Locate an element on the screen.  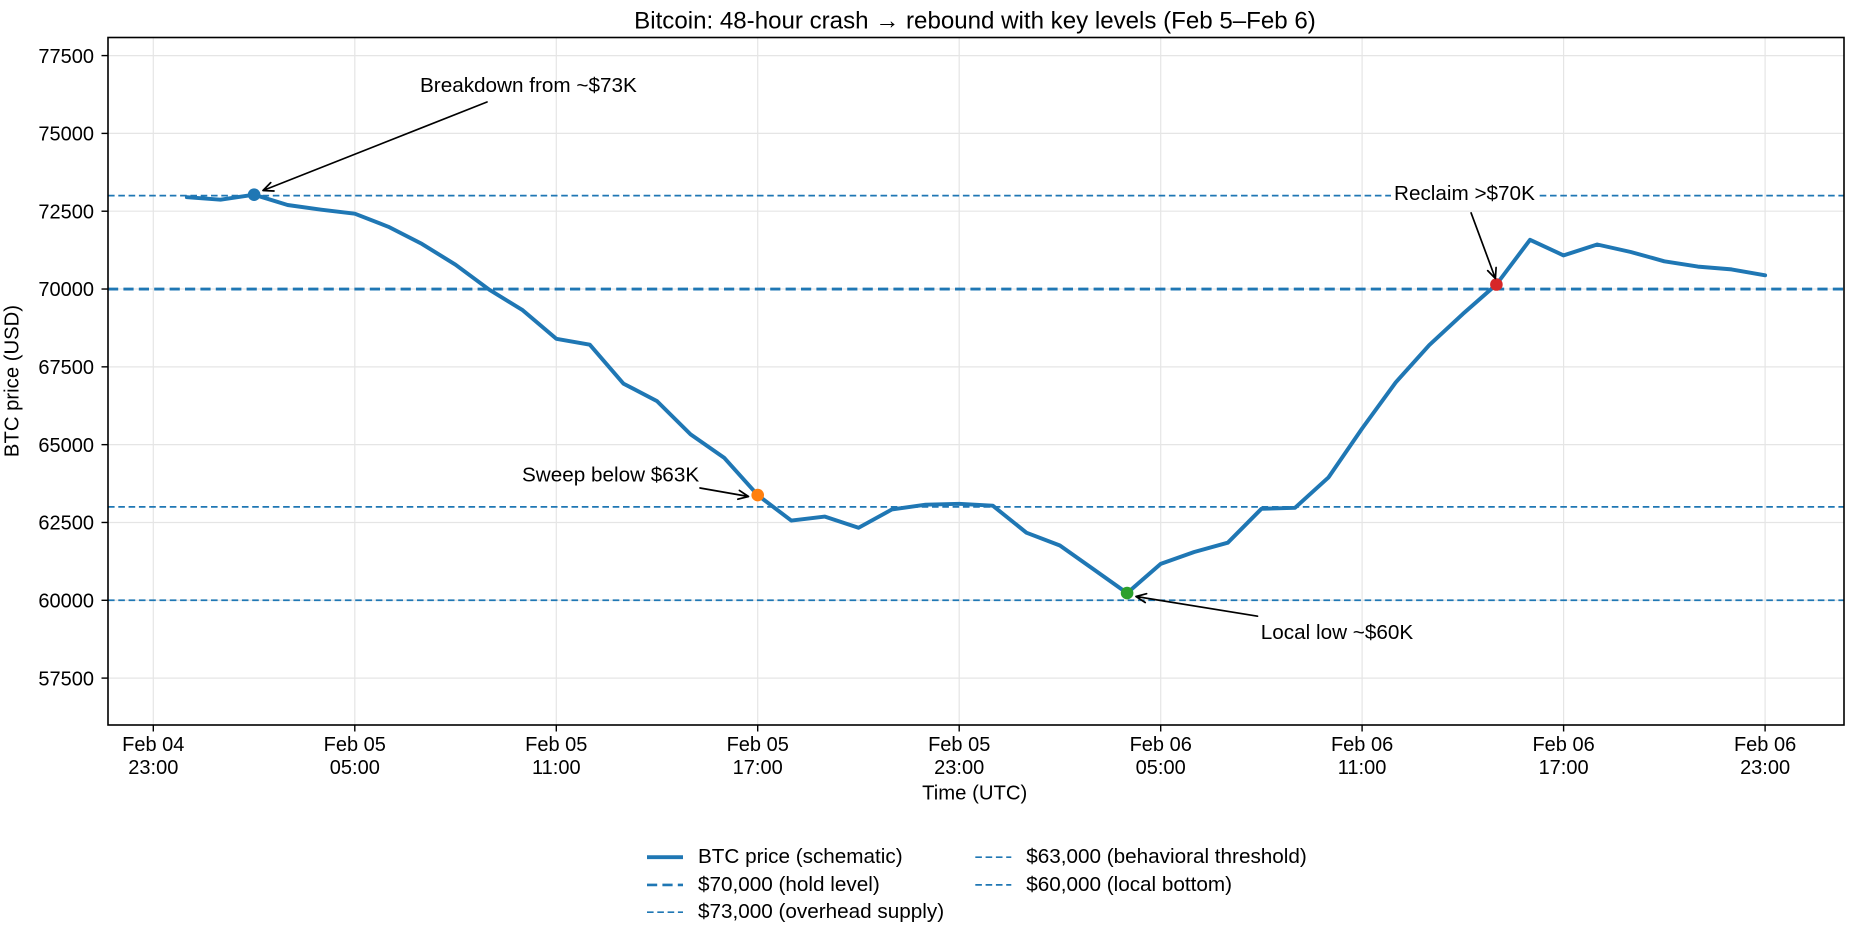
svg-text: 62500 is located at coordinates (66, 524).